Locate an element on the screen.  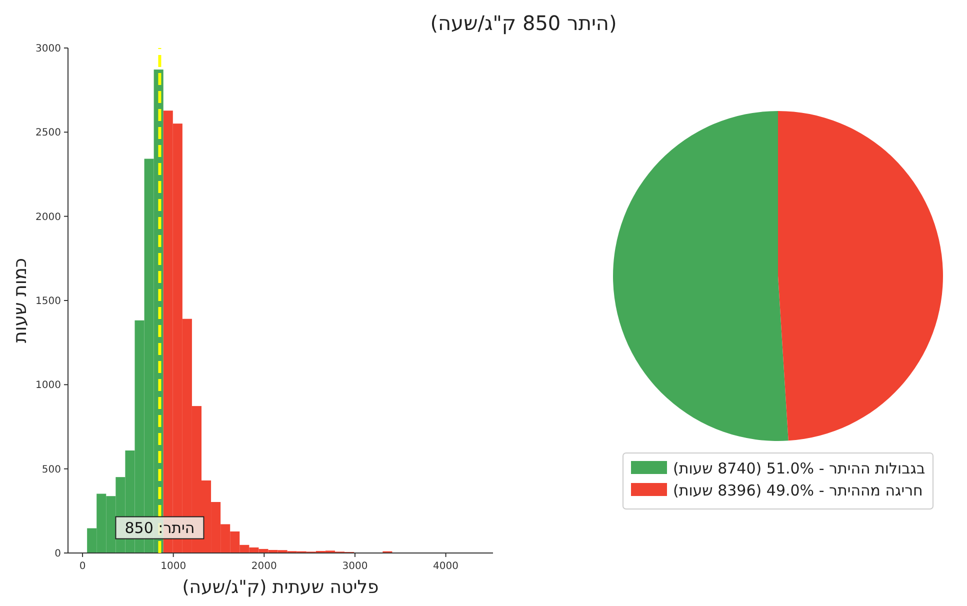
y-tick-label: 2500 is located at coordinates (48, 133).